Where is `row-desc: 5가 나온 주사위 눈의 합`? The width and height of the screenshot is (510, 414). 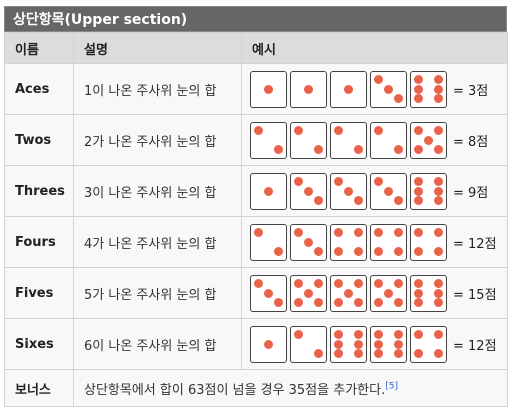 row-desc: 5가 나온 주사위 눈의 합 is located at coordinates (157, 293).